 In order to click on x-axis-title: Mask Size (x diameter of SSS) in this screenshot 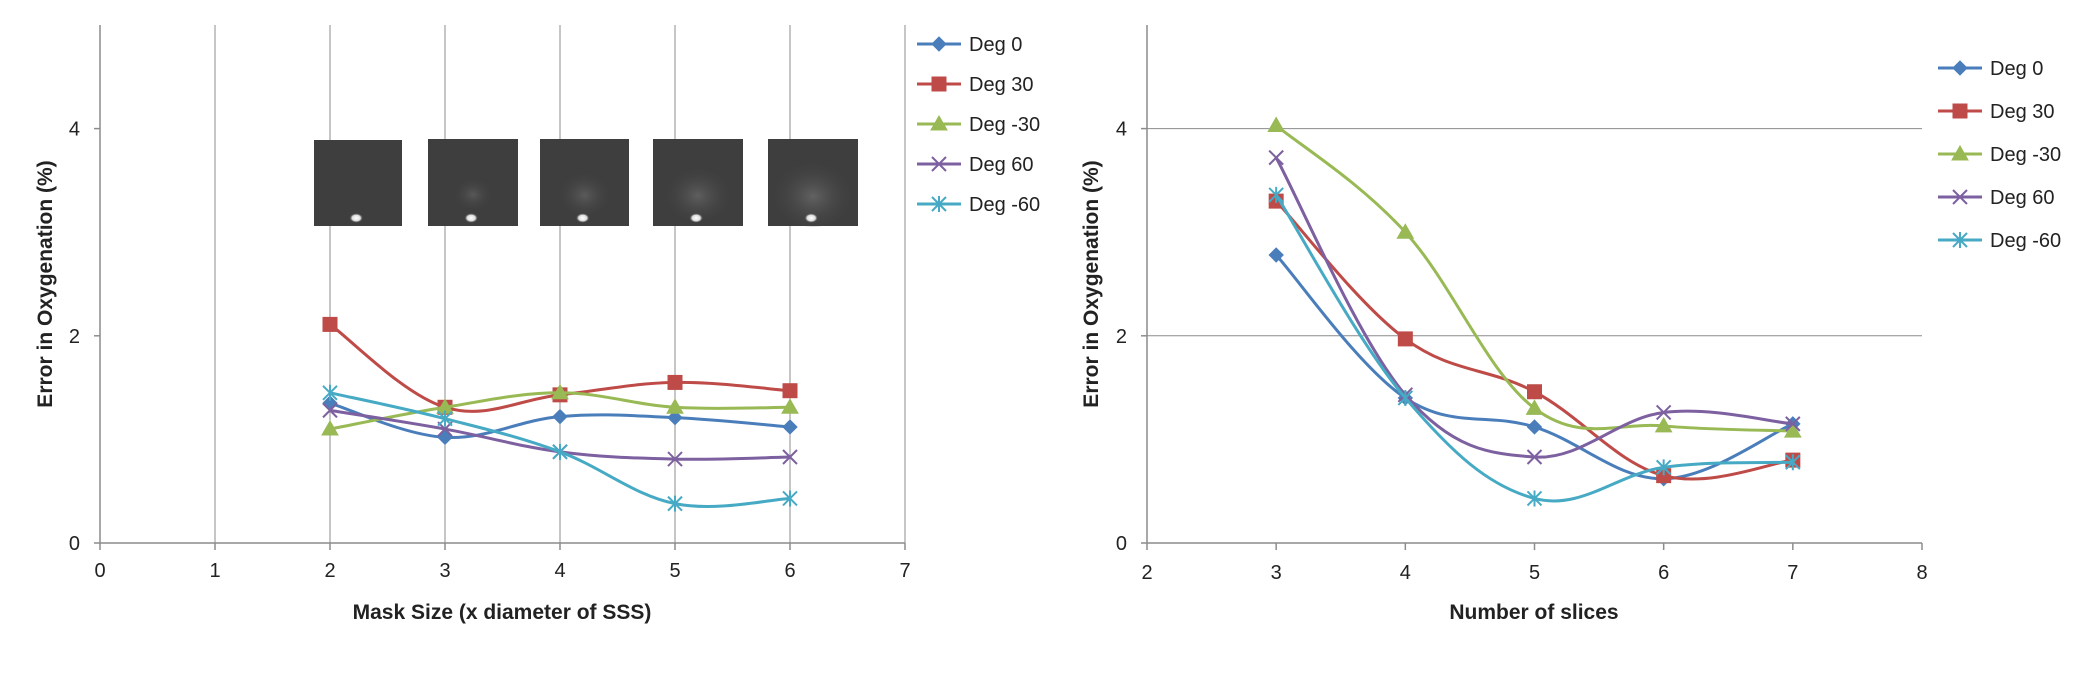, I will do `click(502, 612)`.